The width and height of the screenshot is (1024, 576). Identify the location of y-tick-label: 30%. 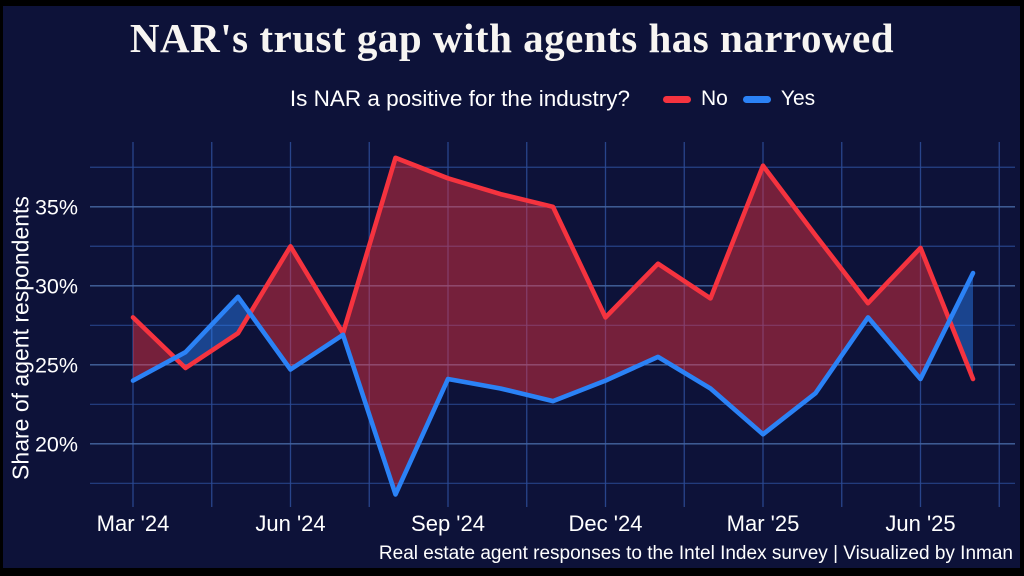
(56, 286).